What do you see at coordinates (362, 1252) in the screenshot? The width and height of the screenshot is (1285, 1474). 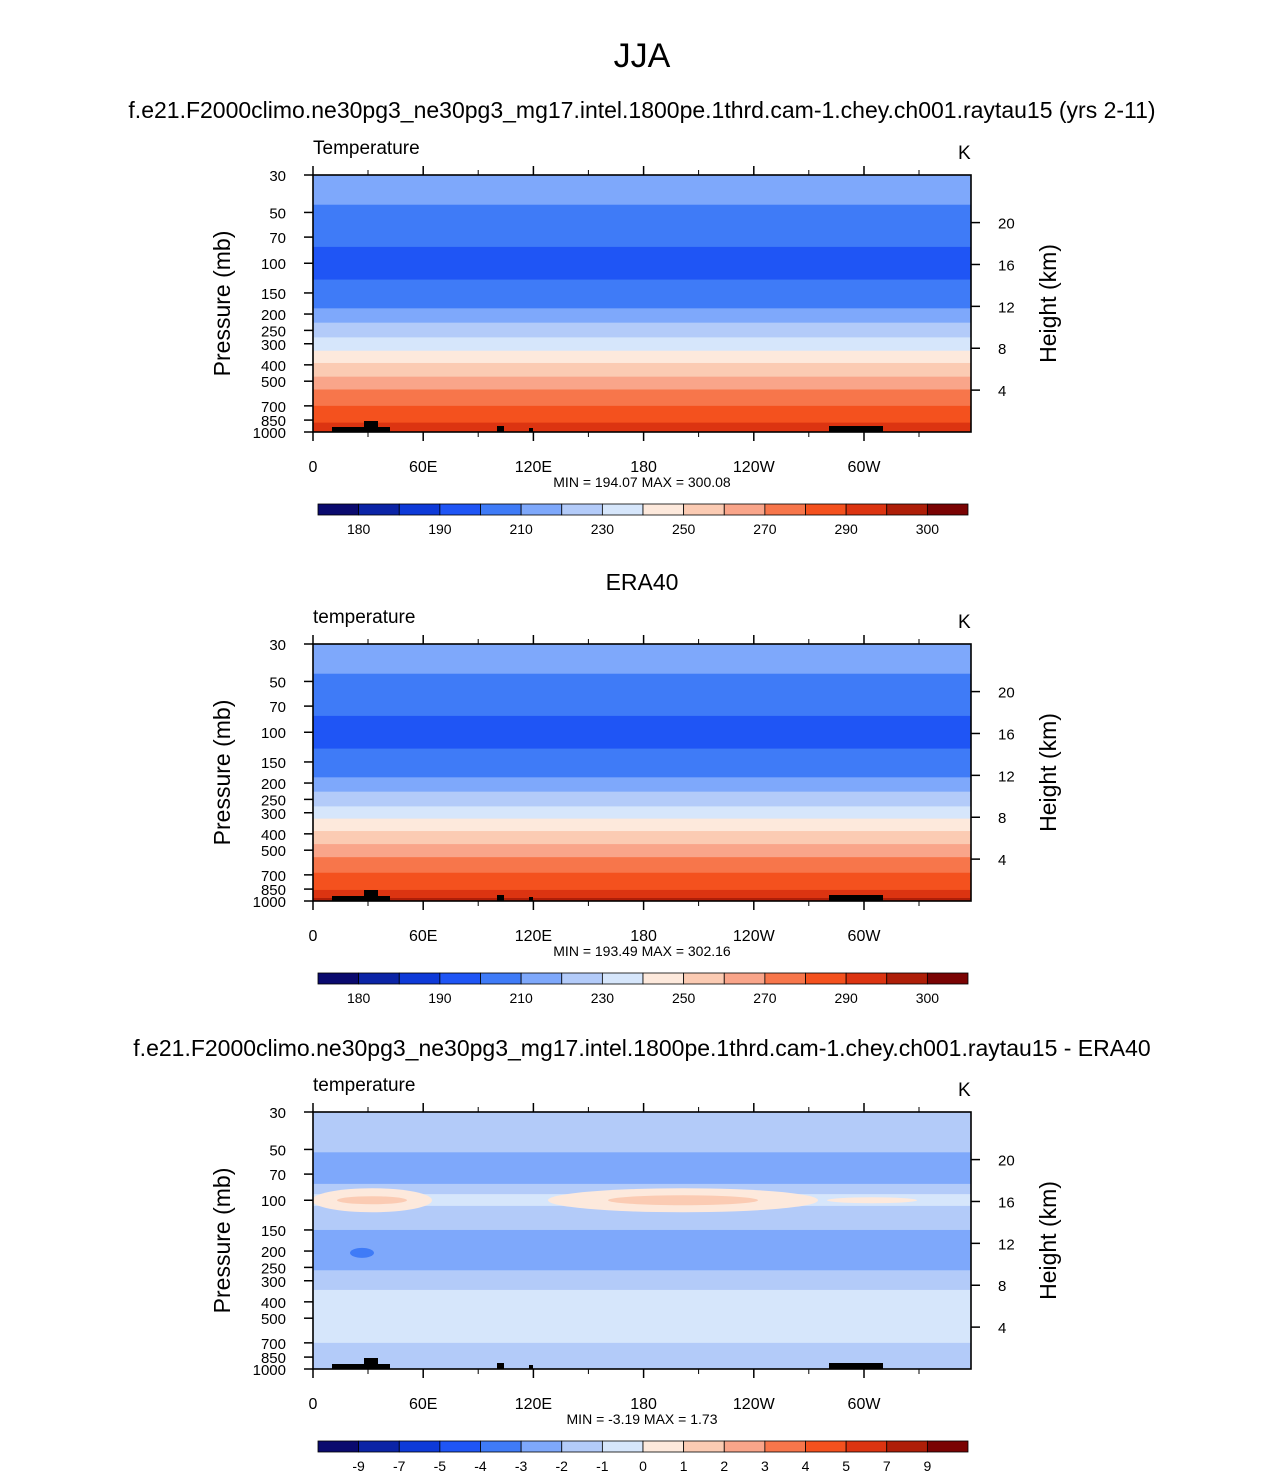 I see `cold-anomaly` at bounding box center [362, 1252].